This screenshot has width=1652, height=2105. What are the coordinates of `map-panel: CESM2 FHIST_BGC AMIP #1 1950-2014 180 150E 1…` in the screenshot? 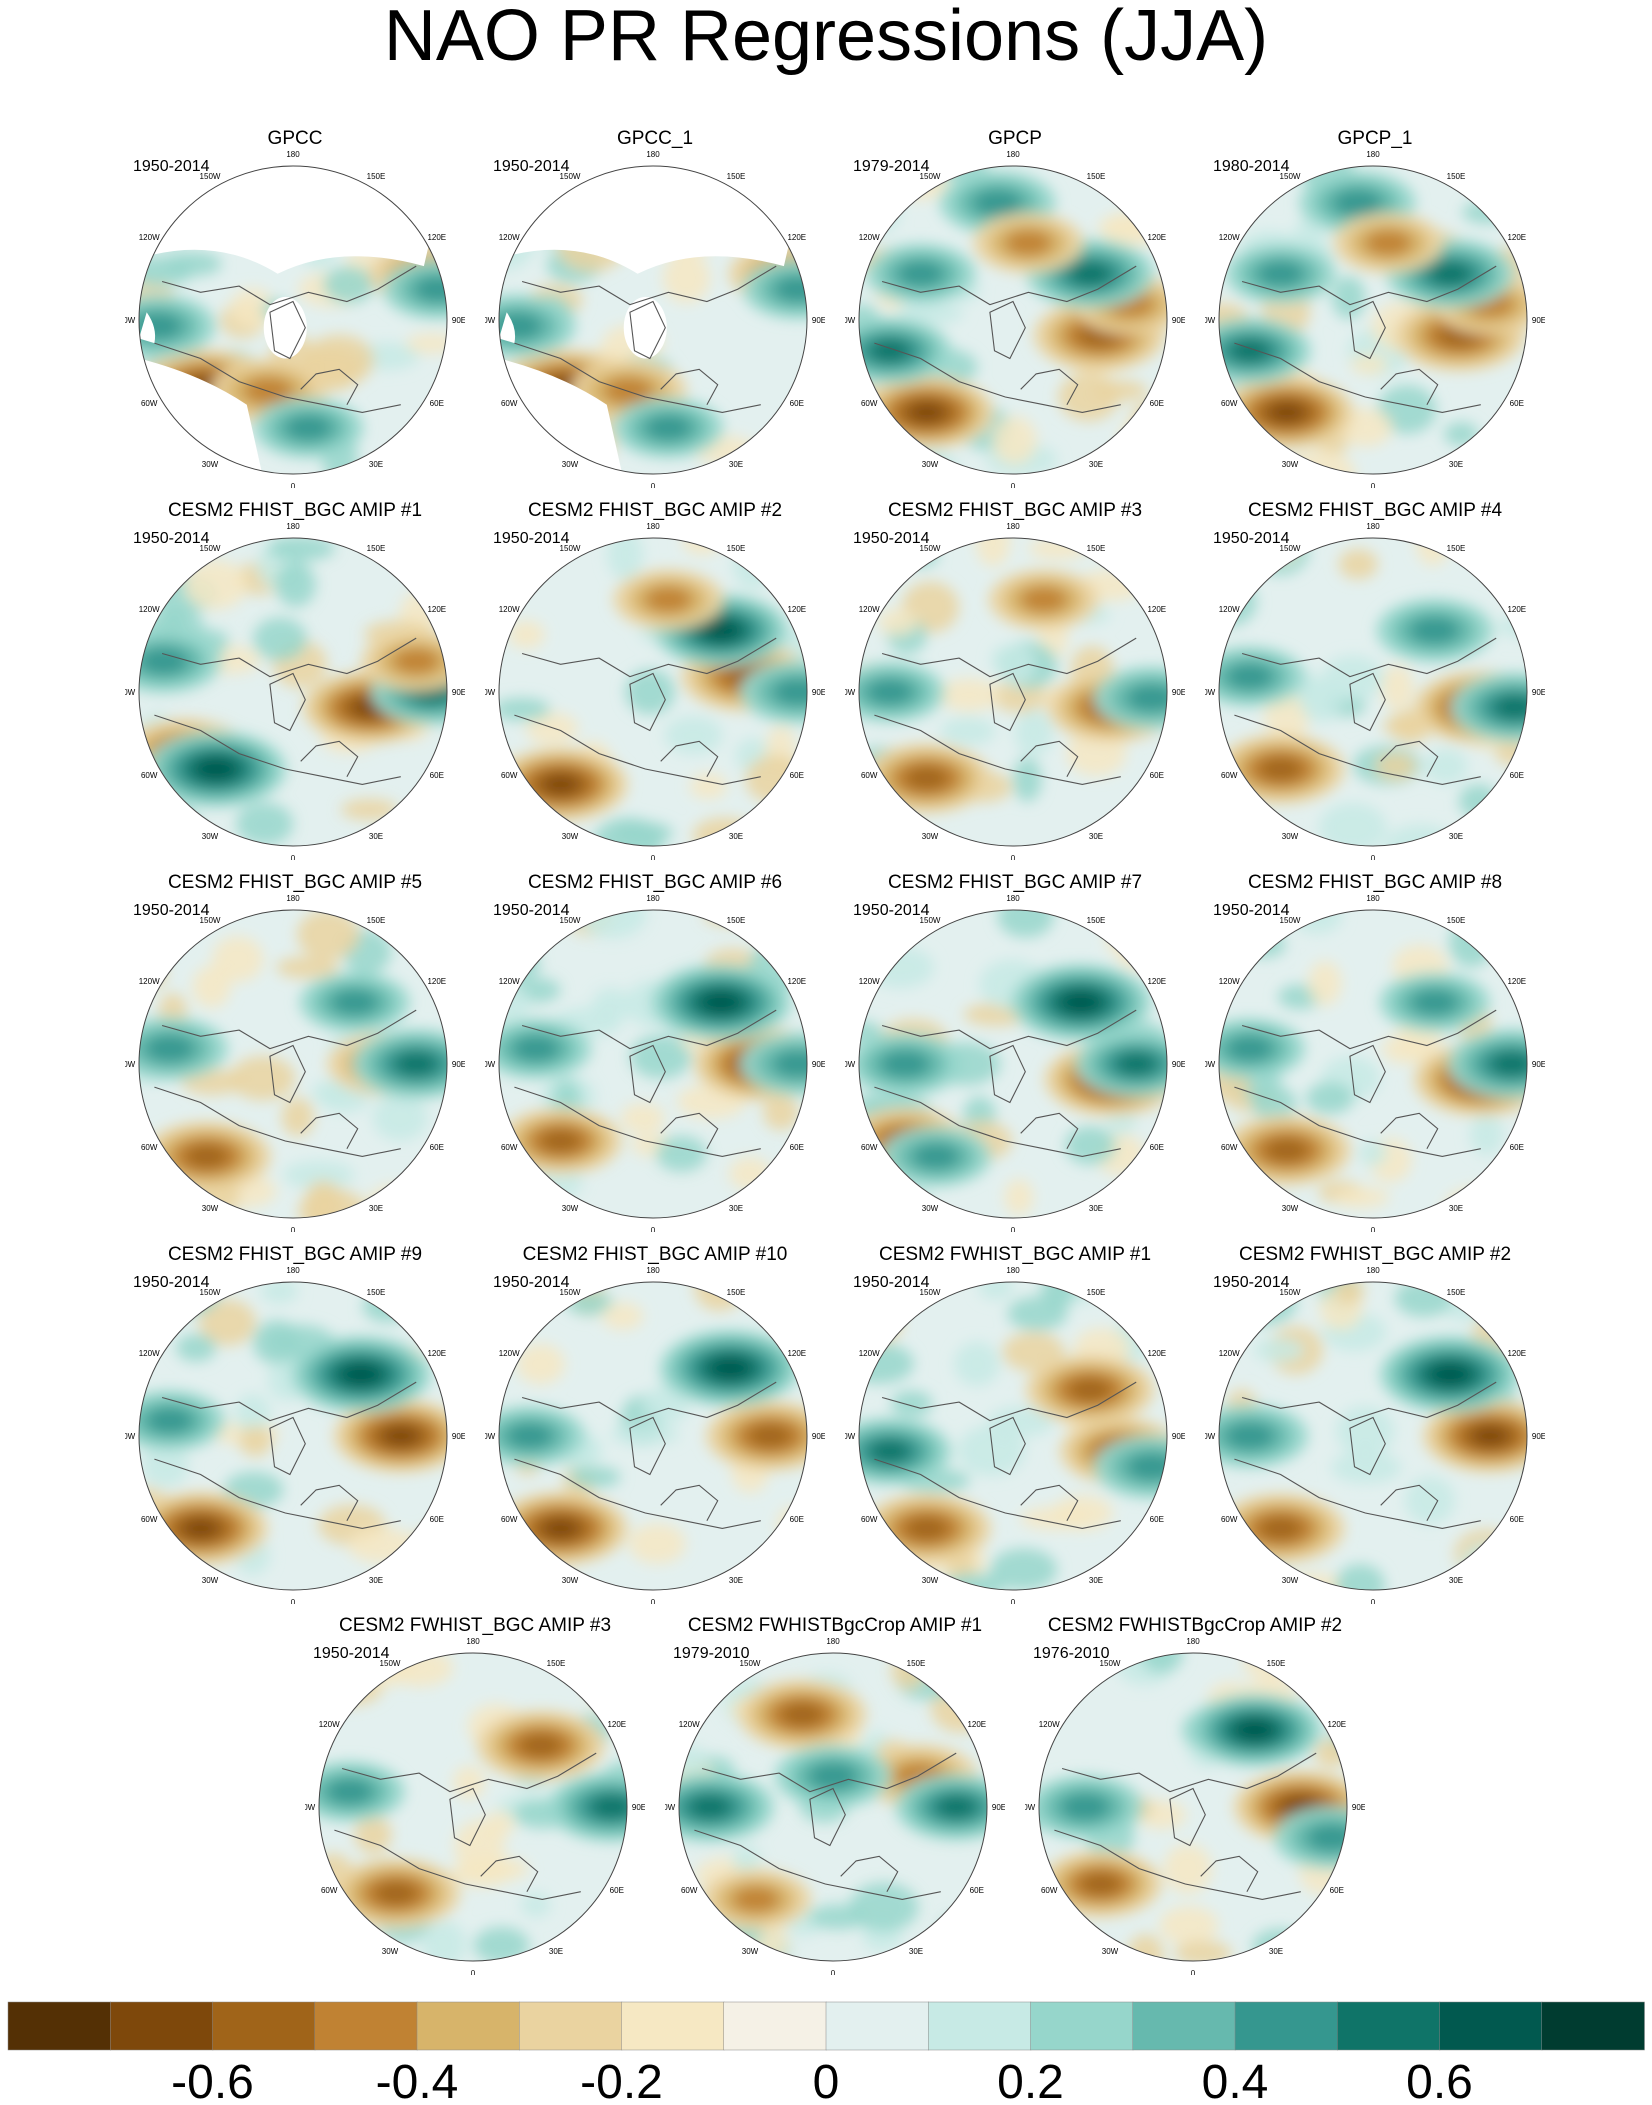 It's located at (295, 680).